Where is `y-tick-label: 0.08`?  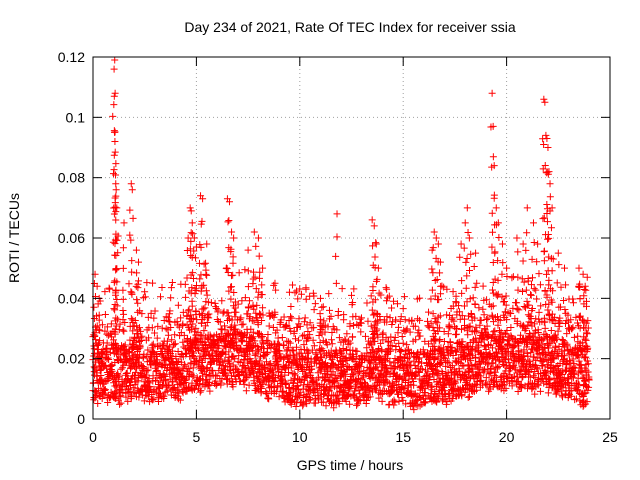
y-tick-label: 0.08 is located at coordinates (71, 178).